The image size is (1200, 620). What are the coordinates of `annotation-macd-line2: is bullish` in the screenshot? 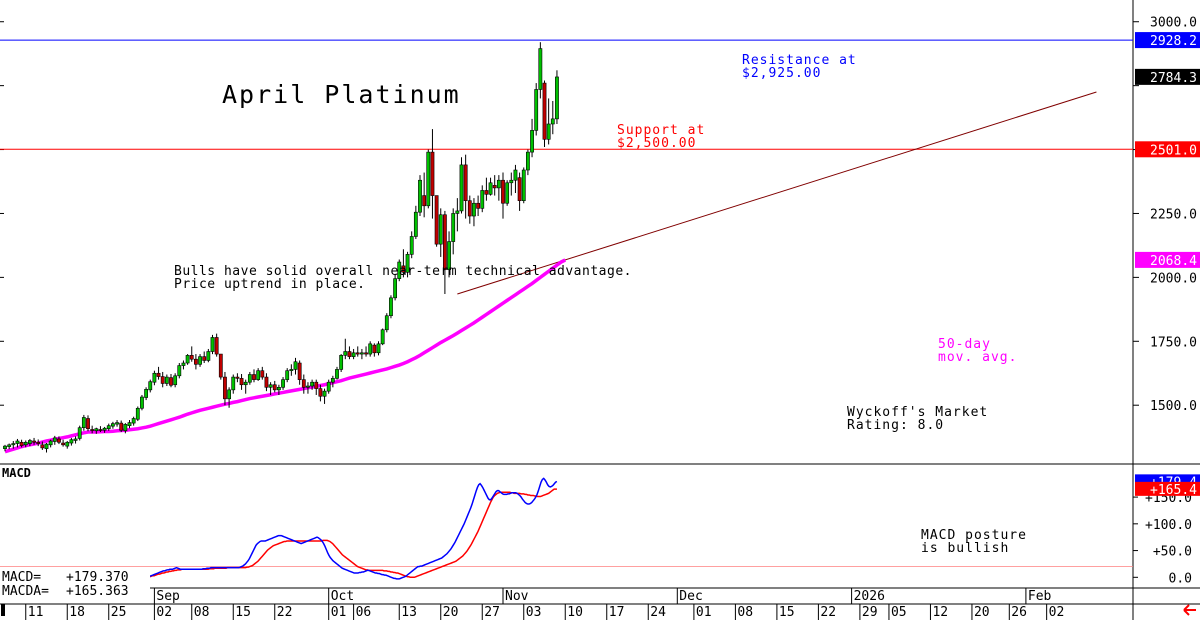 It's located at (965, 548).